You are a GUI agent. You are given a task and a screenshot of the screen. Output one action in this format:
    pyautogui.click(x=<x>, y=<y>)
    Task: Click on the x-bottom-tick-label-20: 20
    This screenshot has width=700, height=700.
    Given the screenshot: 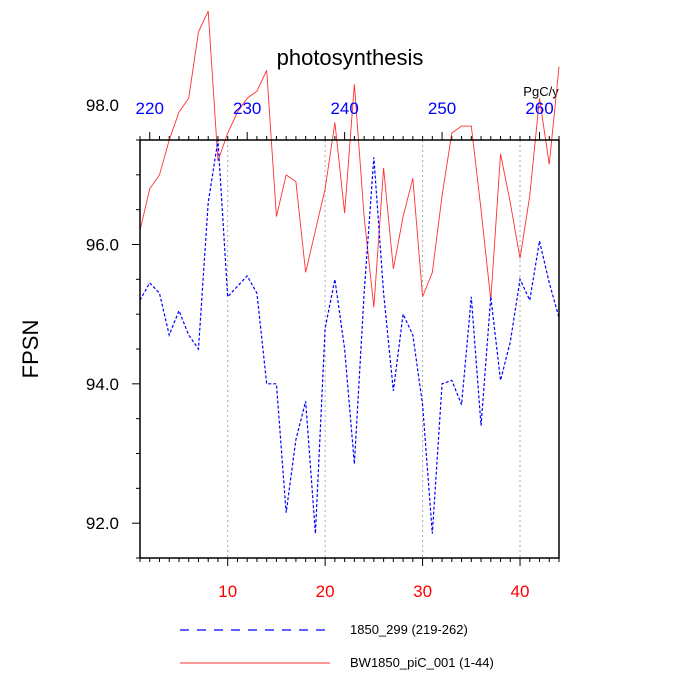 What is the action you would take?
    pyautogui.click(x=325, y=591)
    